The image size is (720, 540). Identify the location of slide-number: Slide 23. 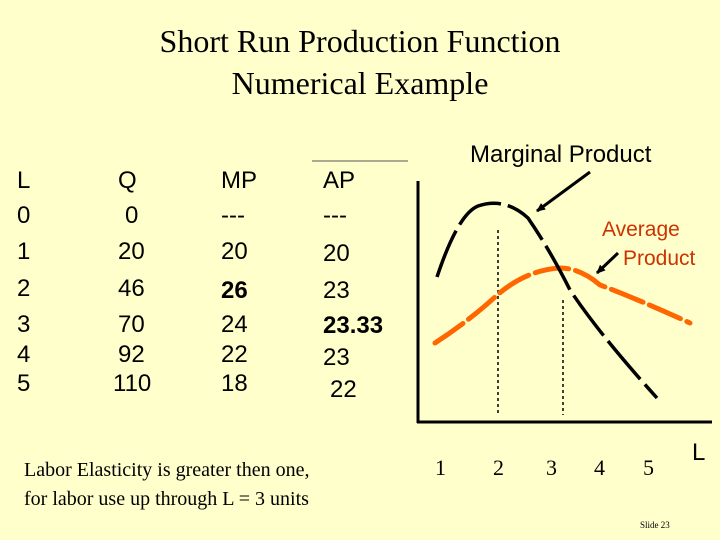
(655, 525).